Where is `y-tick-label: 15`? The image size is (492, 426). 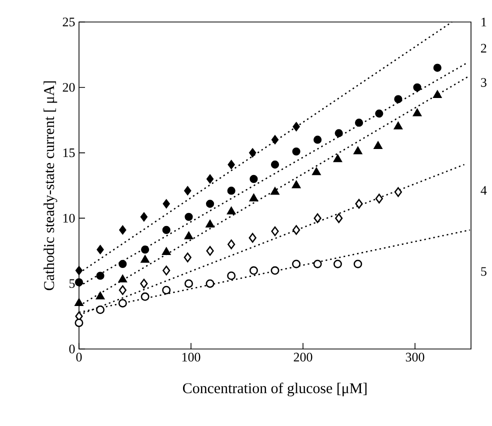
y-tick-label: 15 is located at coordinates (69, 153).